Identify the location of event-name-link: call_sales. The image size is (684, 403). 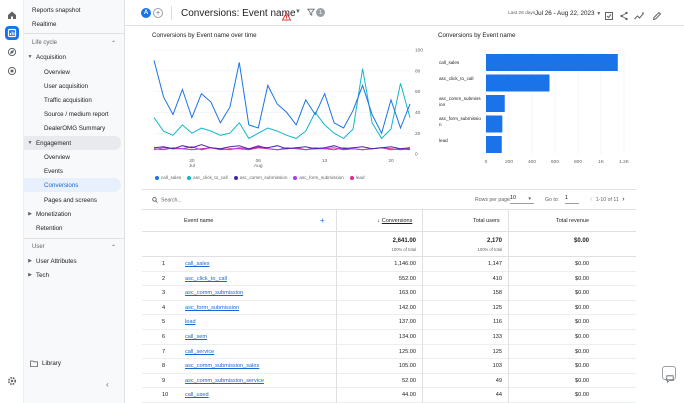
(197, 264).